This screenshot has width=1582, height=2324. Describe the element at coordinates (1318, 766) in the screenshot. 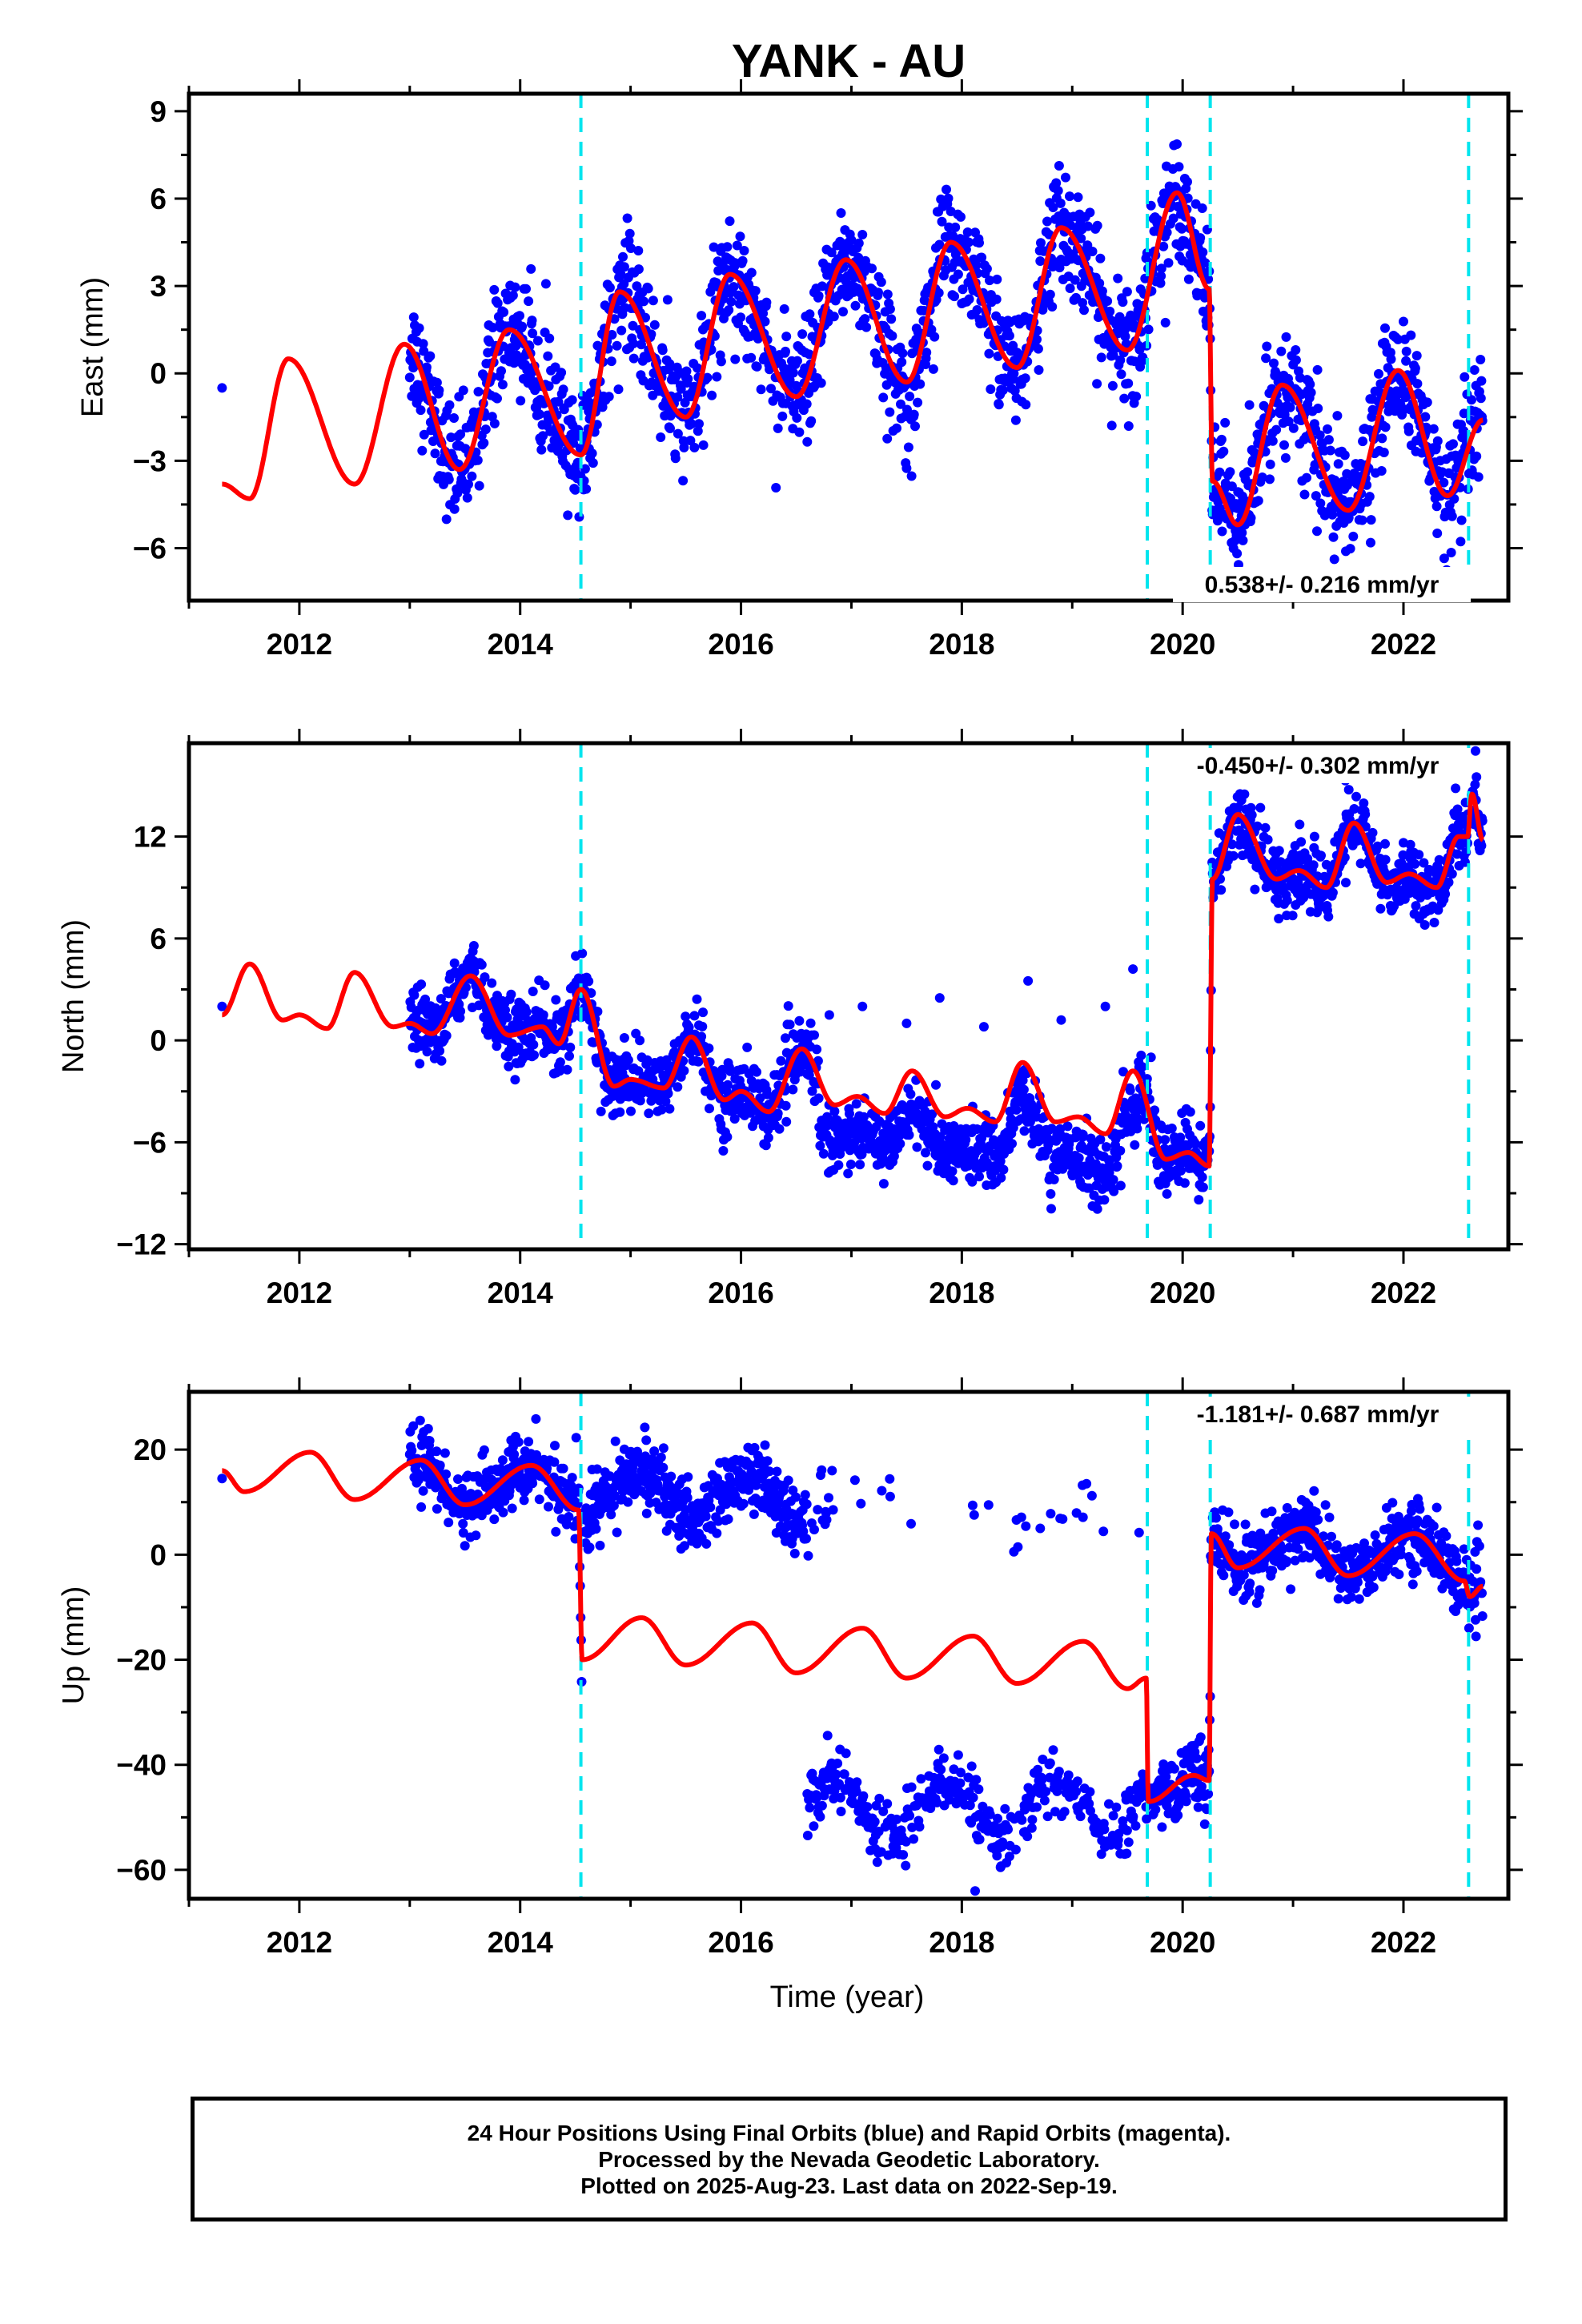

I see `velocity-rate-label: -0.450+/- 0.302 mm/yr` at that location.